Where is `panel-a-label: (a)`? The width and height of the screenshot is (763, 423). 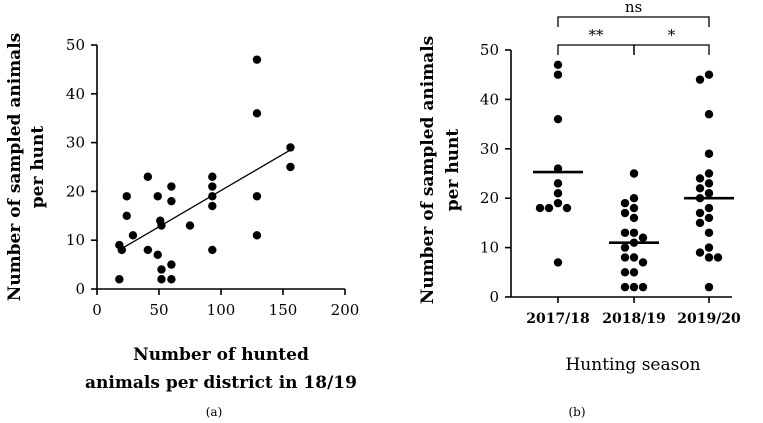 panel-a-label: (a) is located at coordinates (214, 412).